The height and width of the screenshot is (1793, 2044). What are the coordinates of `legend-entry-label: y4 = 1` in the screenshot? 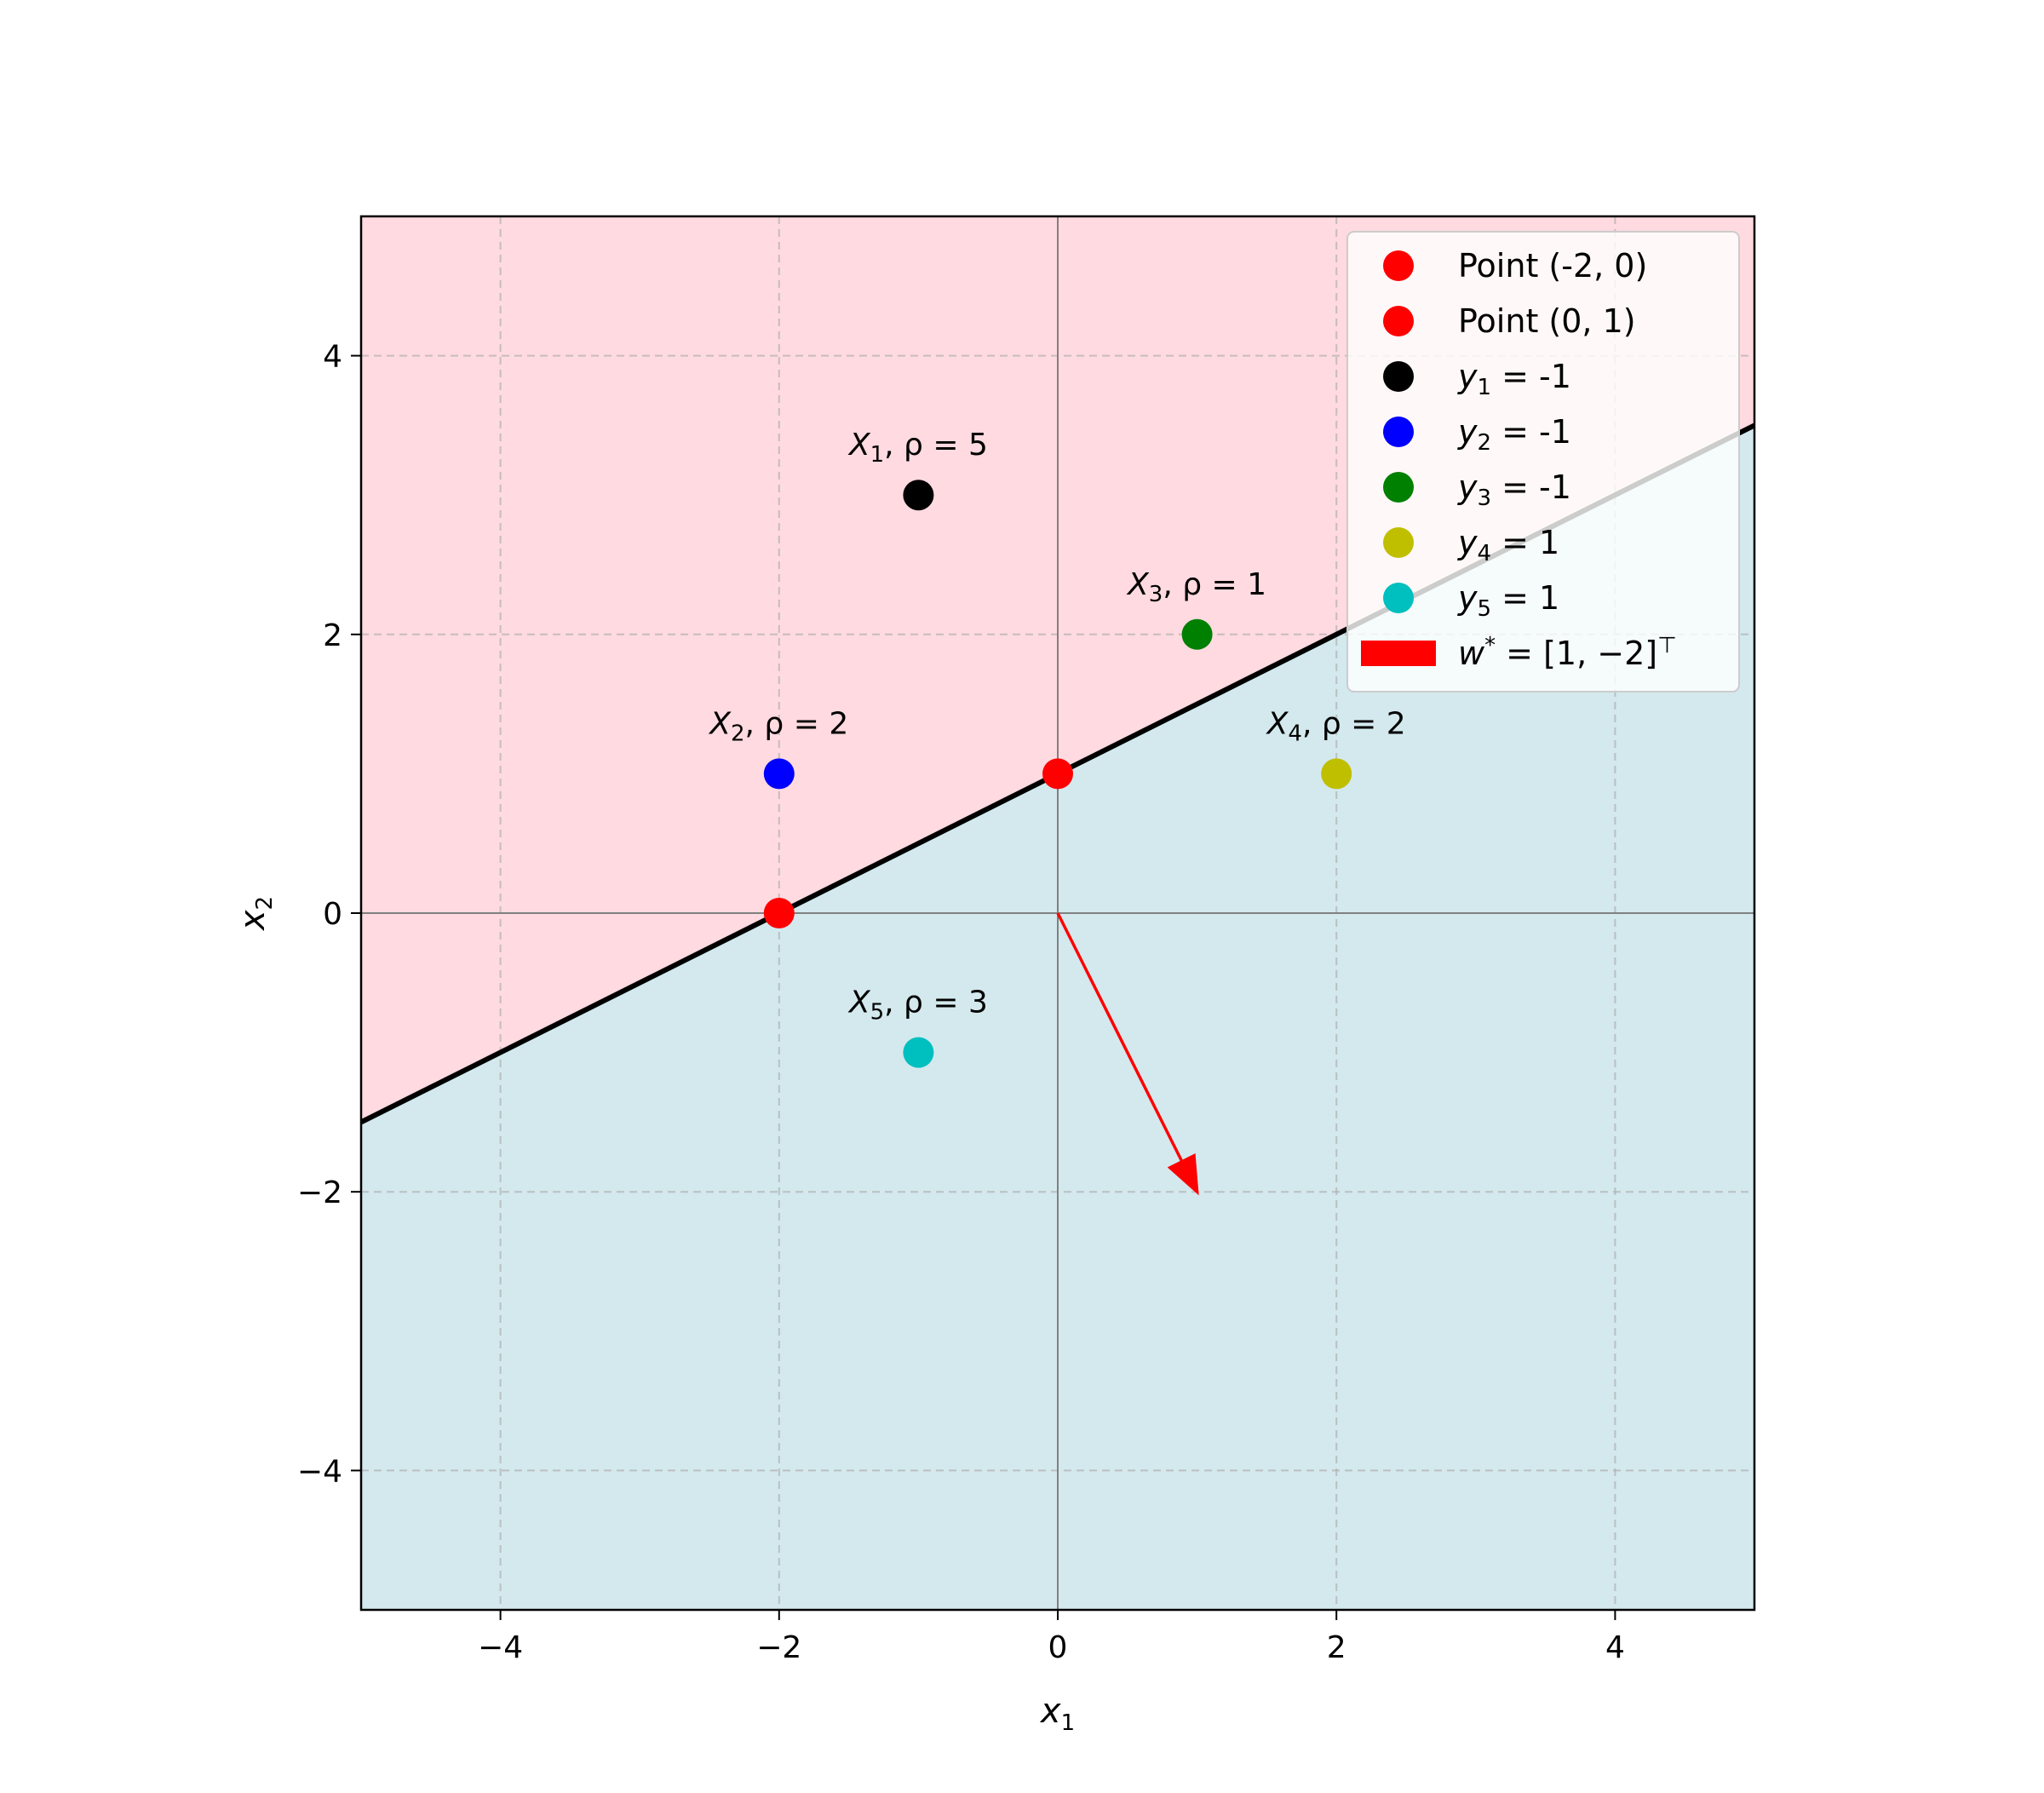 It's located at (1508, 545).